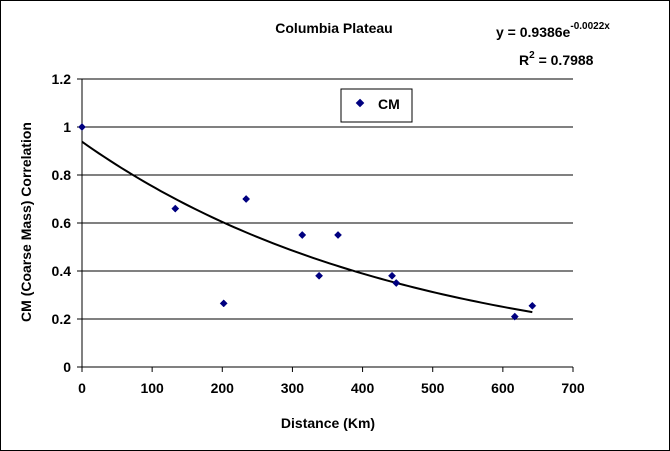 The height and width of the screenshot is (451, 670). What do you see at coordinates (333, 28) in the screenshot?
I see `chart-title: Columbia Plateau` at bounding box center [333, 28].